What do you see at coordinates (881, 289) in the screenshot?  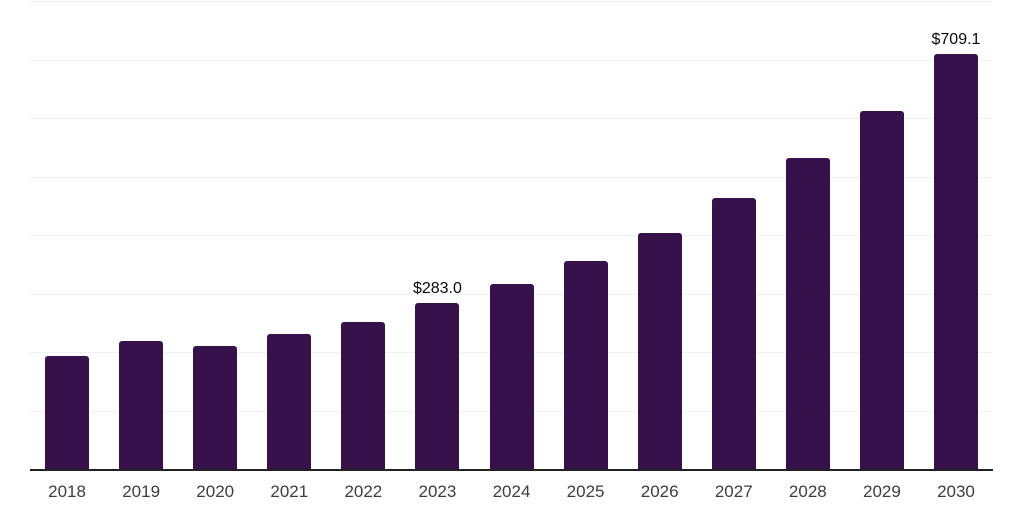 I see `bar-2029` at bounding box center [881, 289].